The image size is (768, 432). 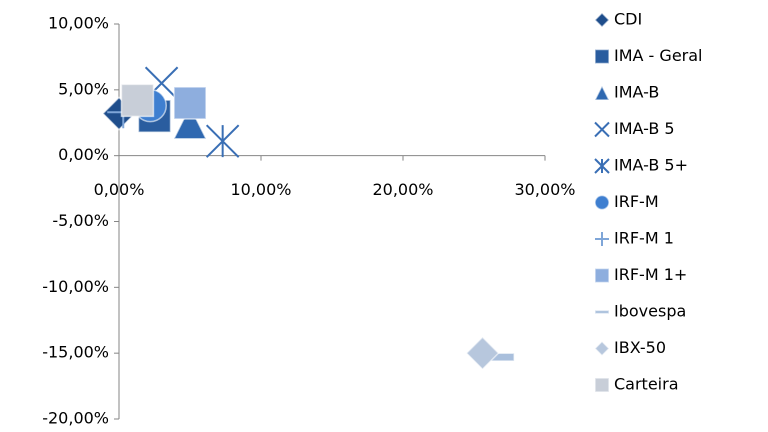 I want to click on legend-label: IMA - Geral, so click(x=658, y=55).